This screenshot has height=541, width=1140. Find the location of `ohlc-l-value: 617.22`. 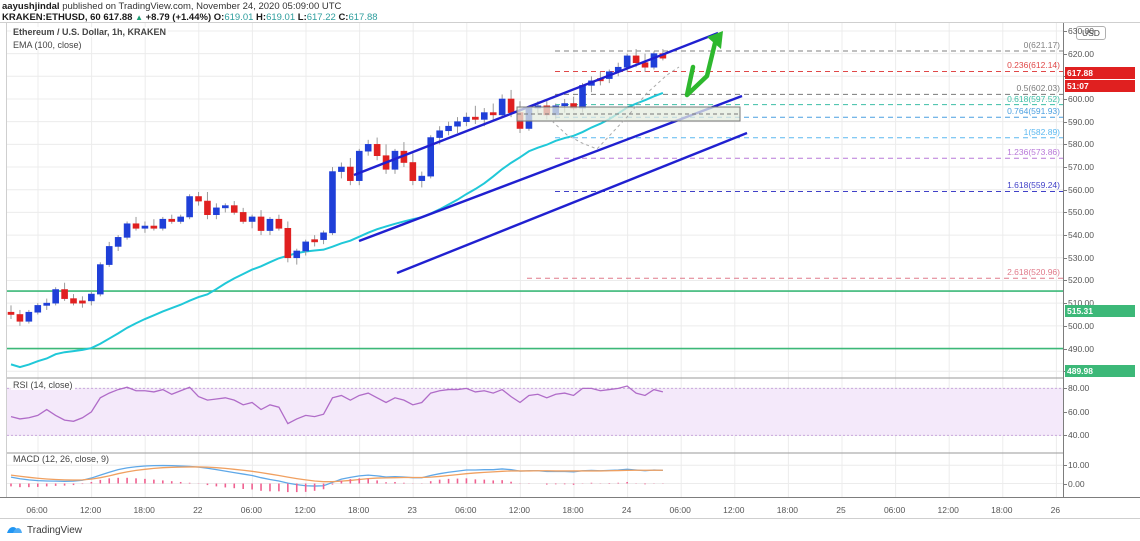

ohlc-l-value: 617.22 is located at coordinates (321, 17).